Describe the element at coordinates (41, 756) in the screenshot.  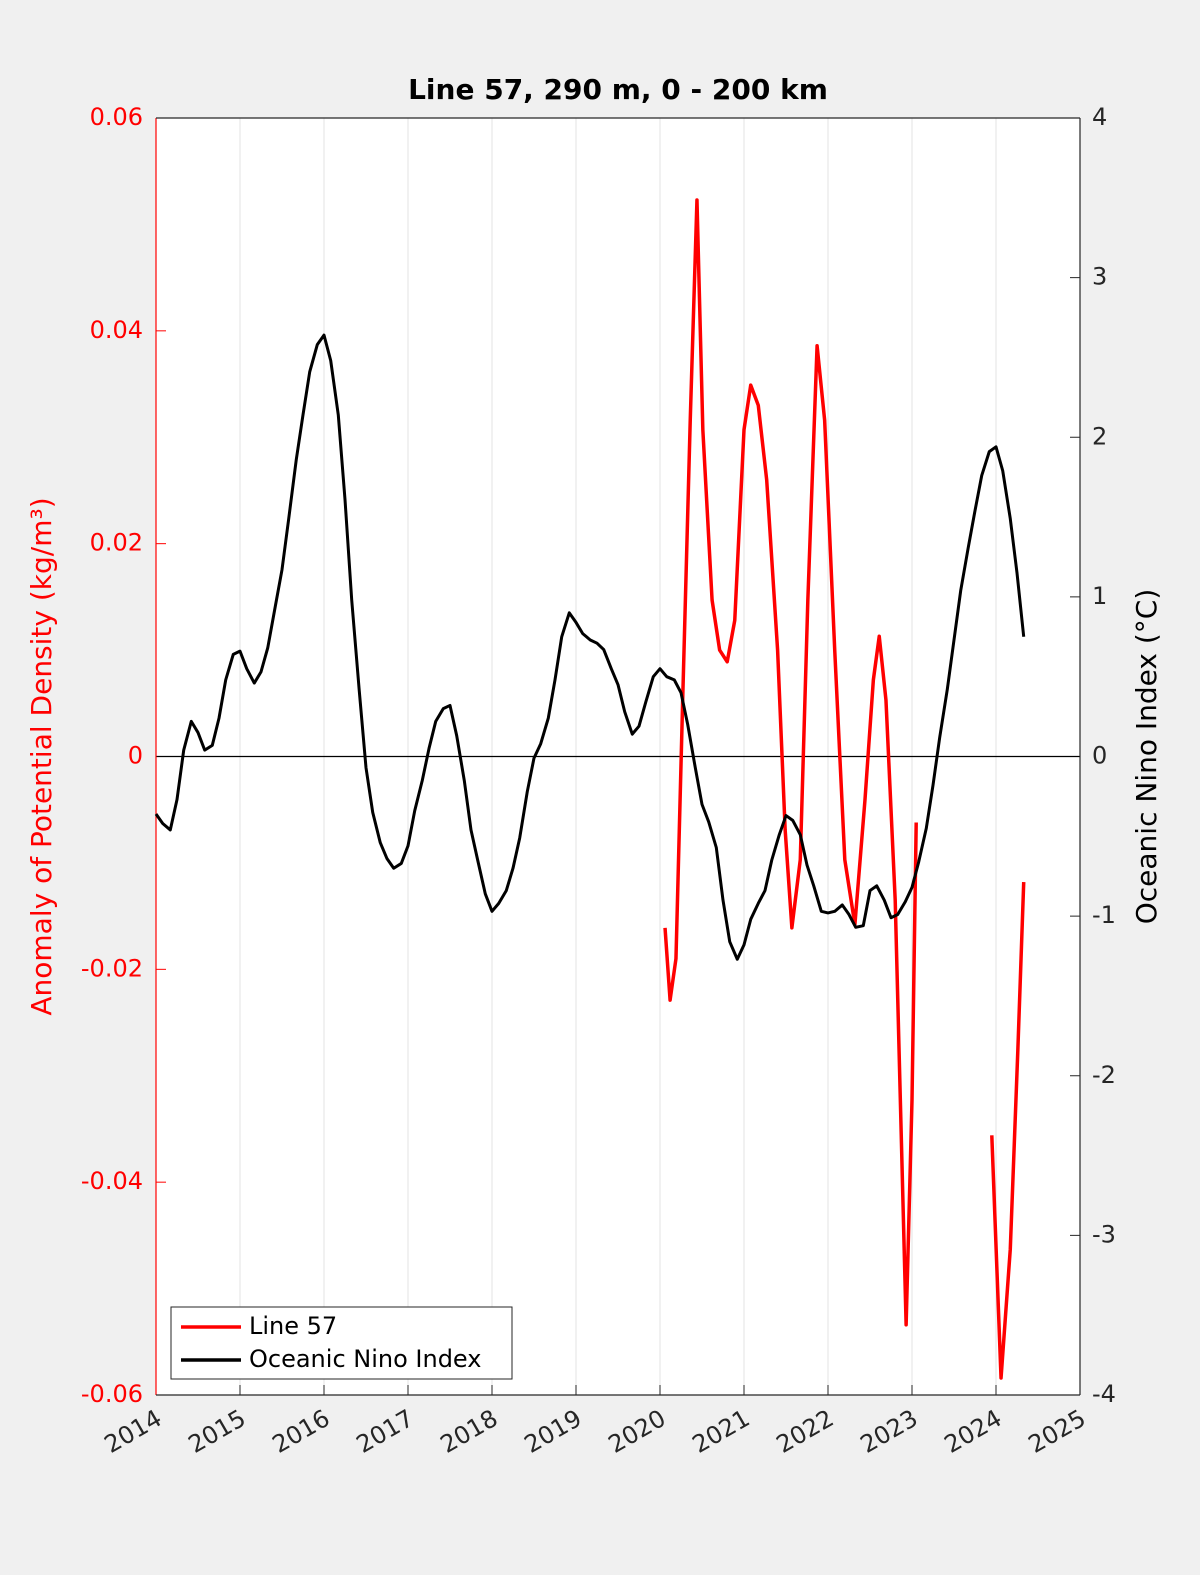
I see `y-axis-label: Anomaly of Potential Density (kg/m³)` at that location.